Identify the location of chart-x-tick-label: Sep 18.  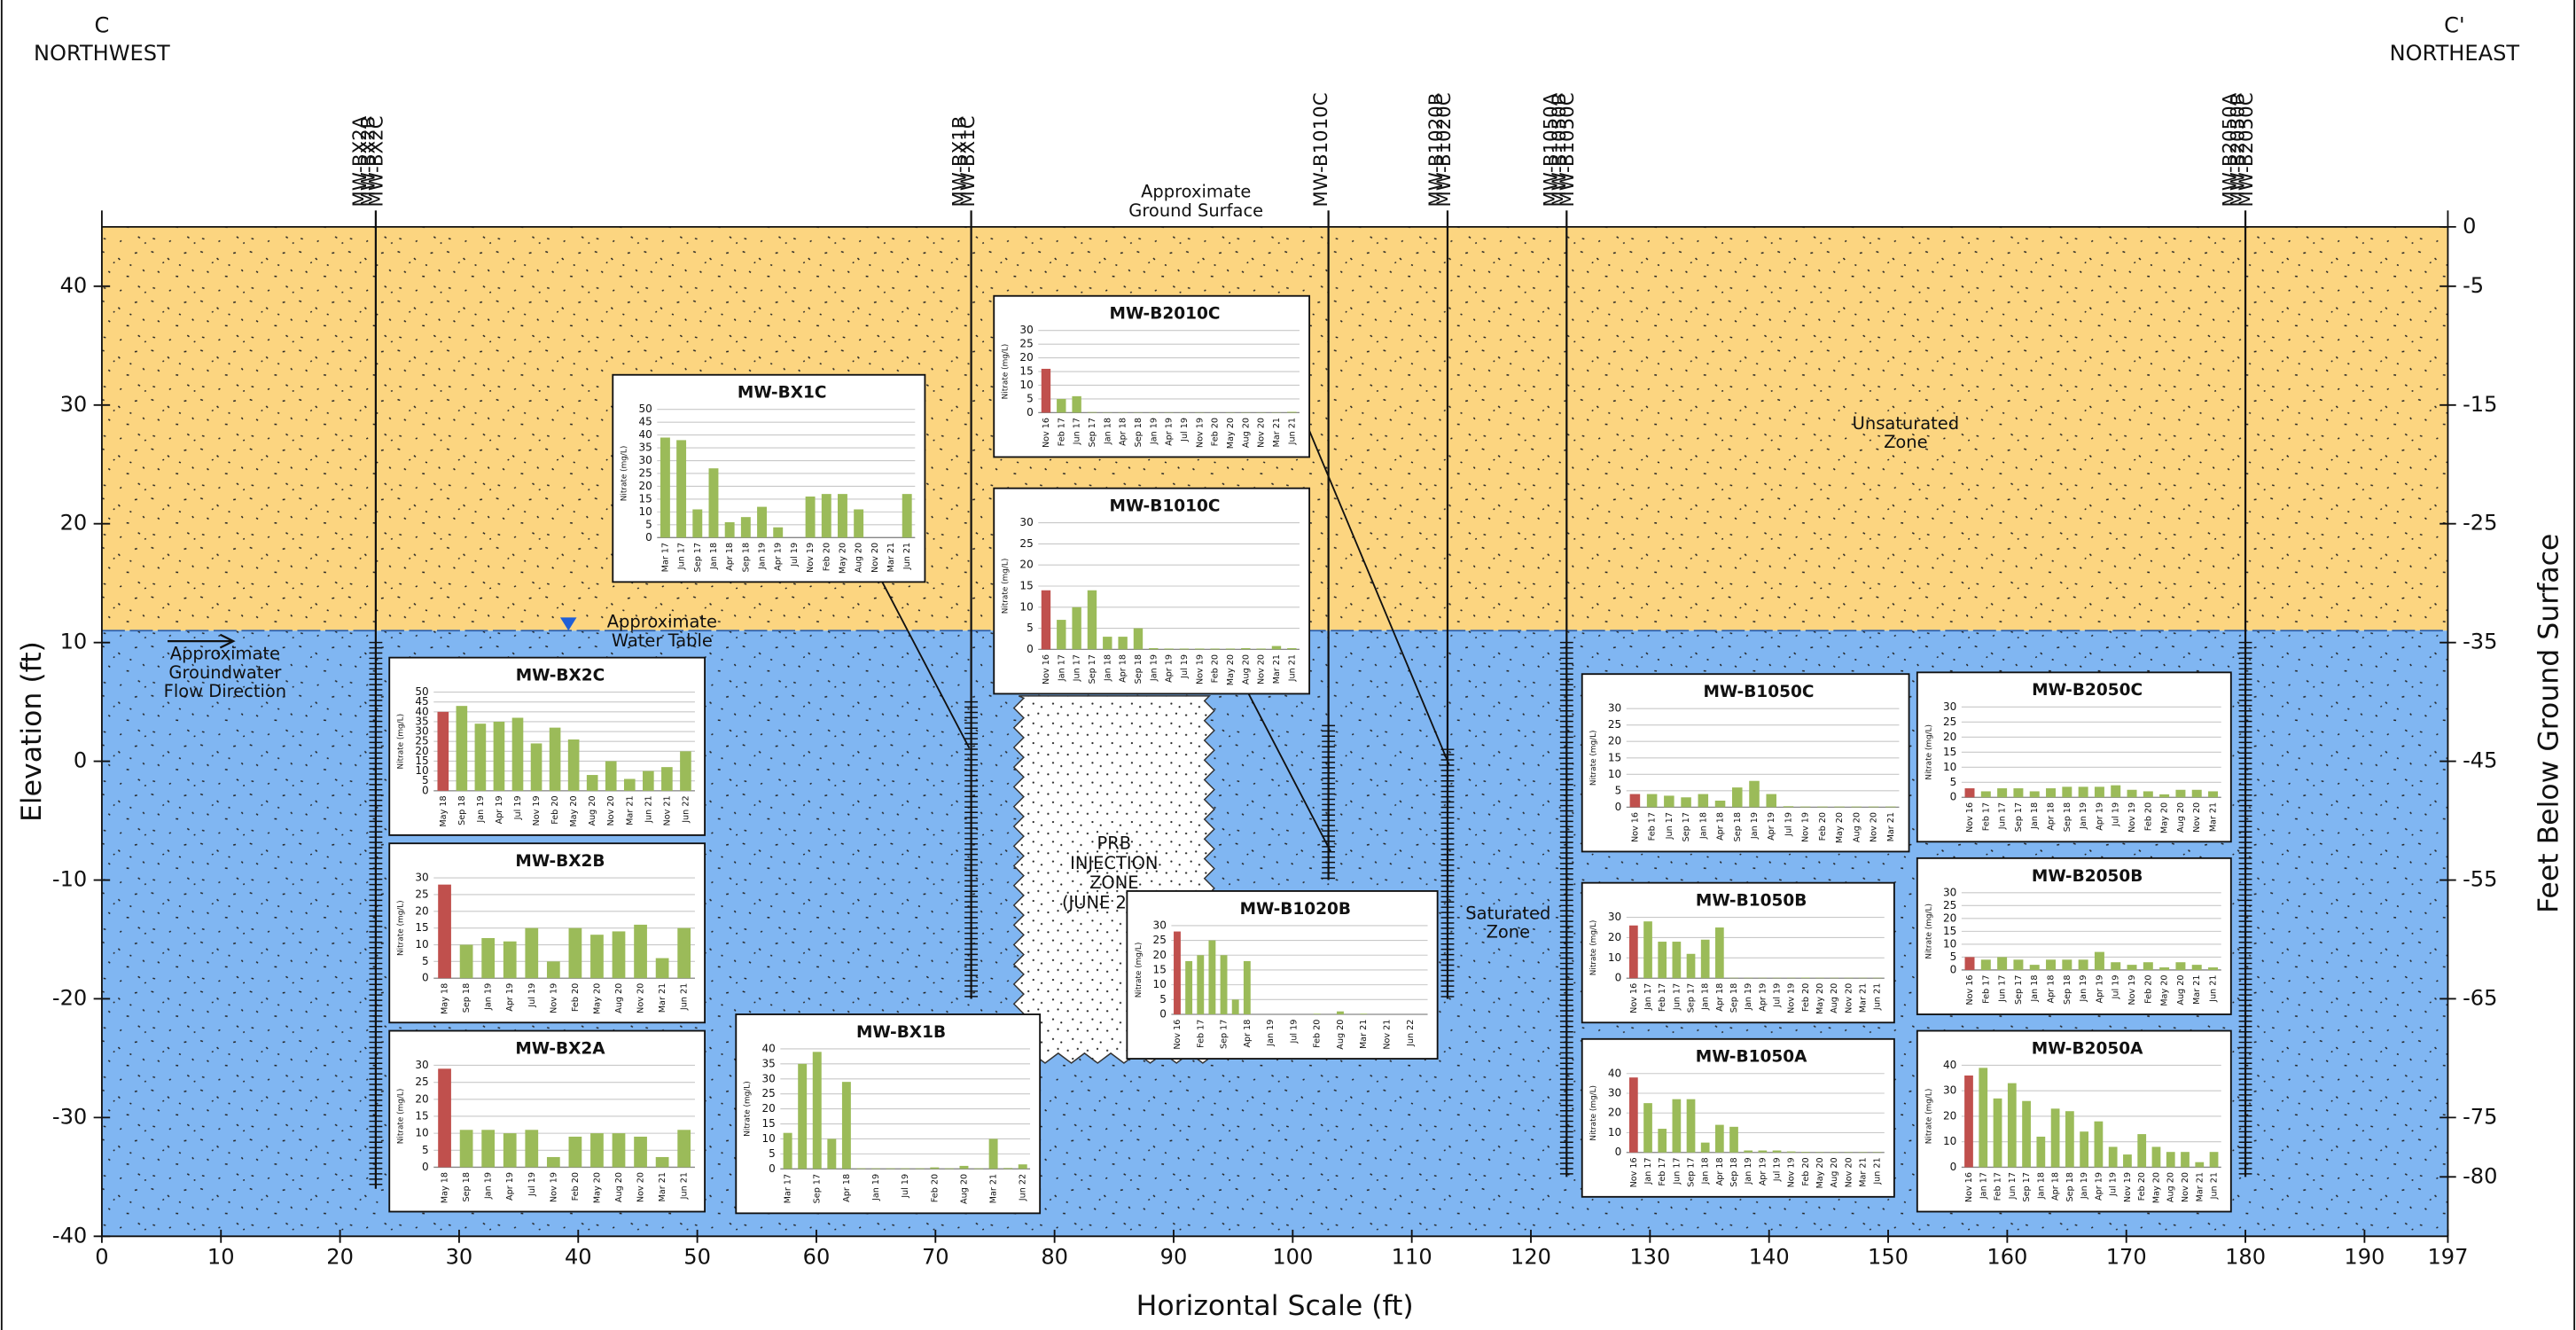
(1139, 433).